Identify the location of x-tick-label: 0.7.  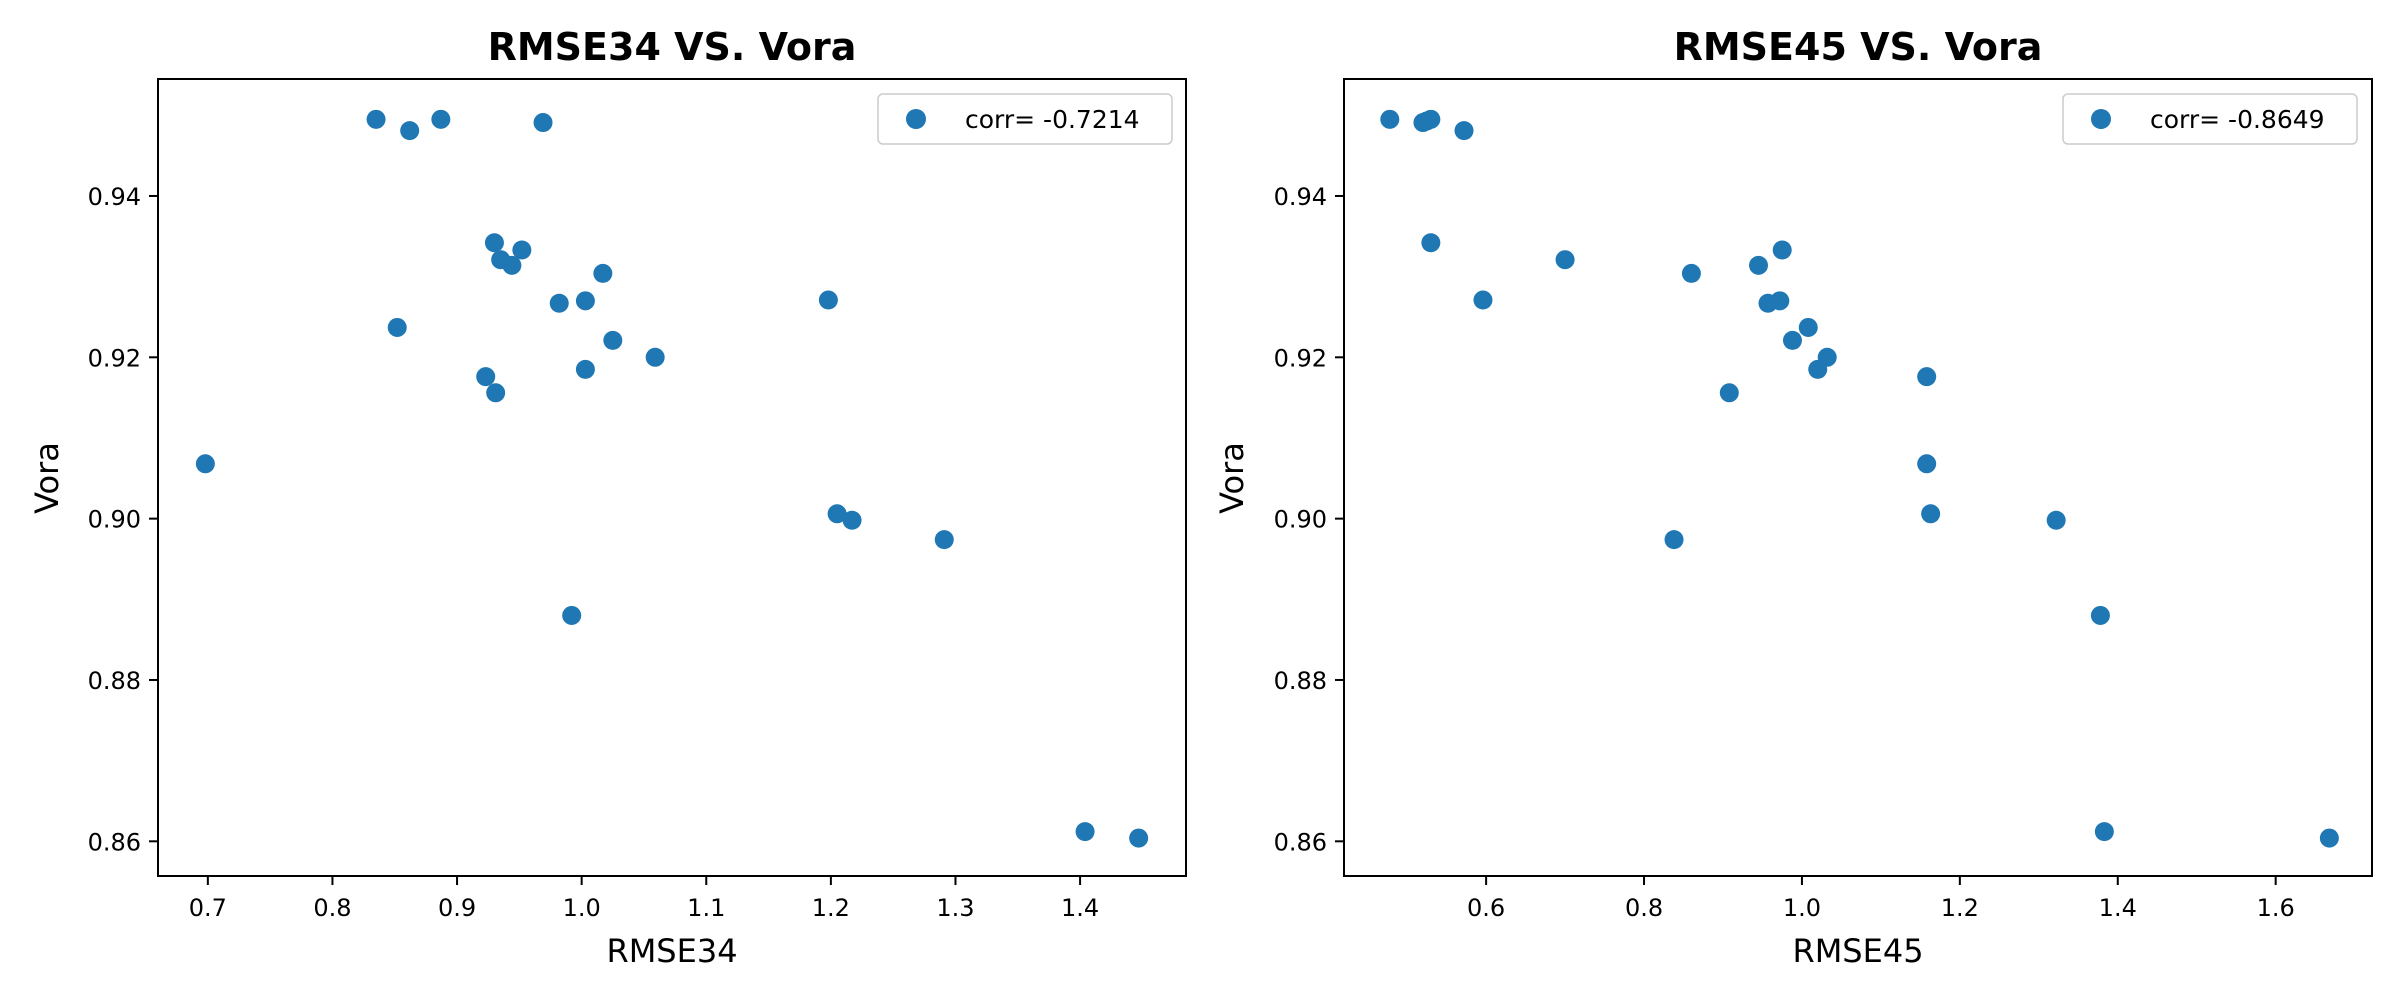
(208, 908).